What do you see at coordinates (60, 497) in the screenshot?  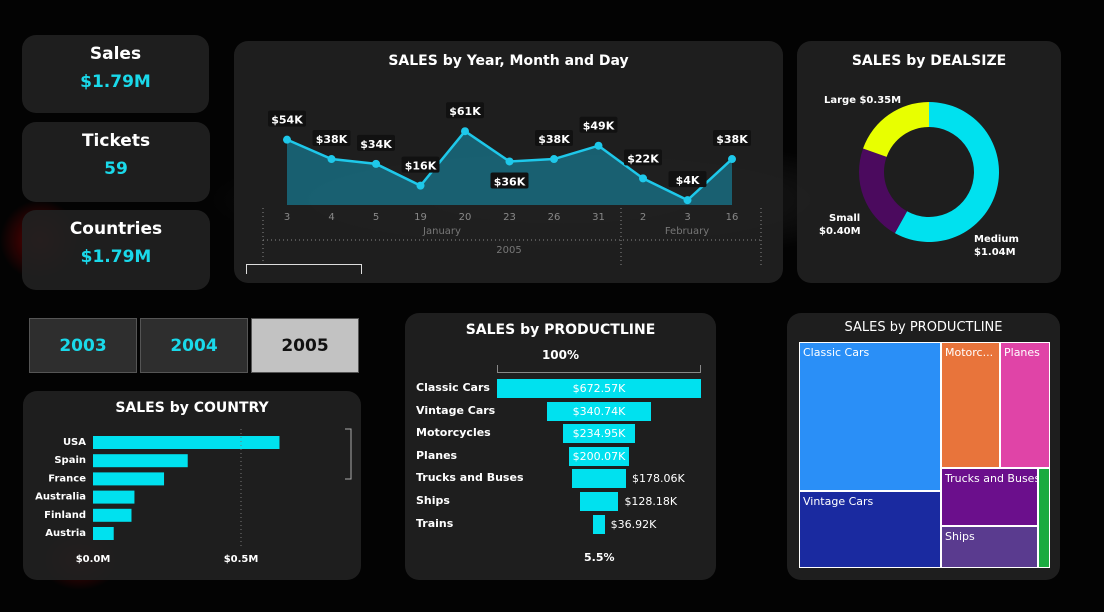 I see `country-label: Australia` at bounding box center [60, 497].